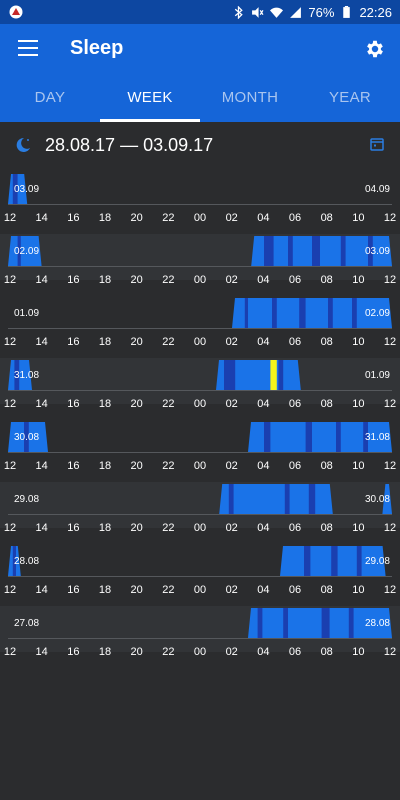 This screenshot has width=400, height=800. Describe the element at coordinates (375, 49) in the screenshot. I see `gear-icon` at that location.